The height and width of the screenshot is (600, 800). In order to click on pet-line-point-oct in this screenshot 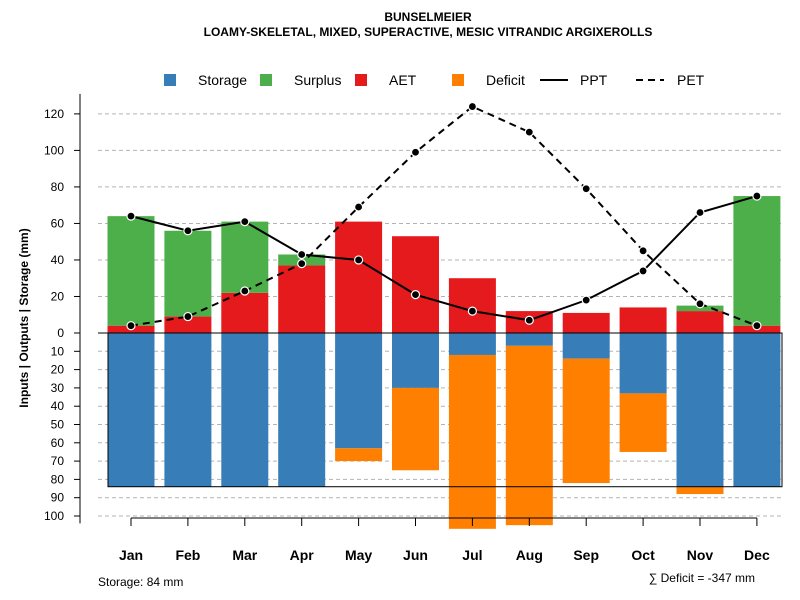, I will do `click(643, 251)`.